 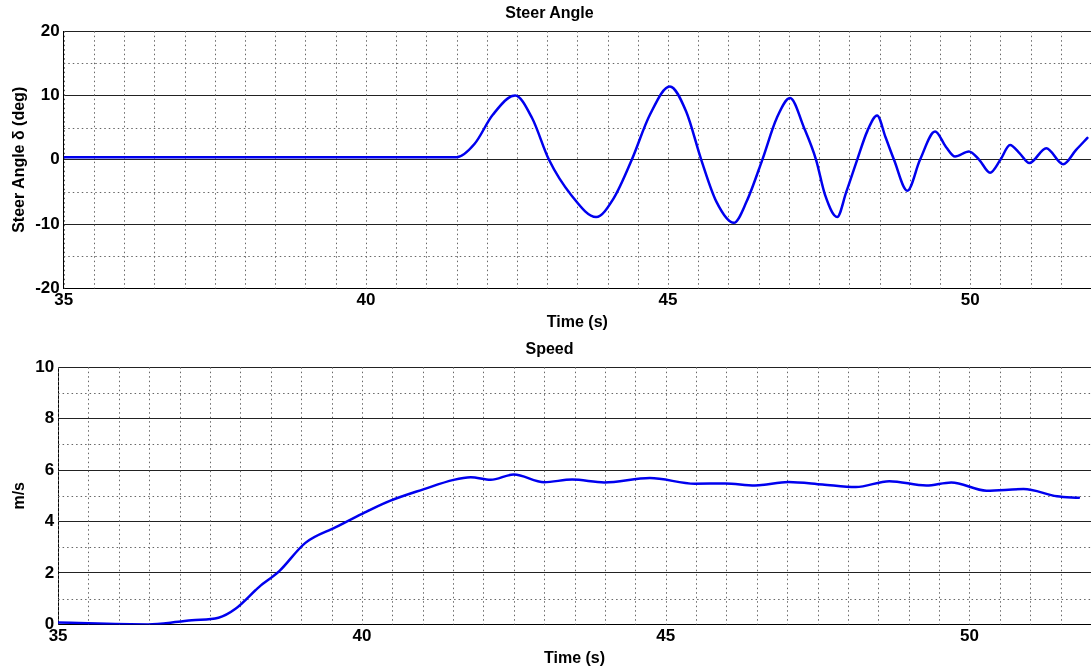 What do you see at coordinates (49, 418) in the screenshot?
I see `y-tick-label: 8` at bounding box center [49, 418].